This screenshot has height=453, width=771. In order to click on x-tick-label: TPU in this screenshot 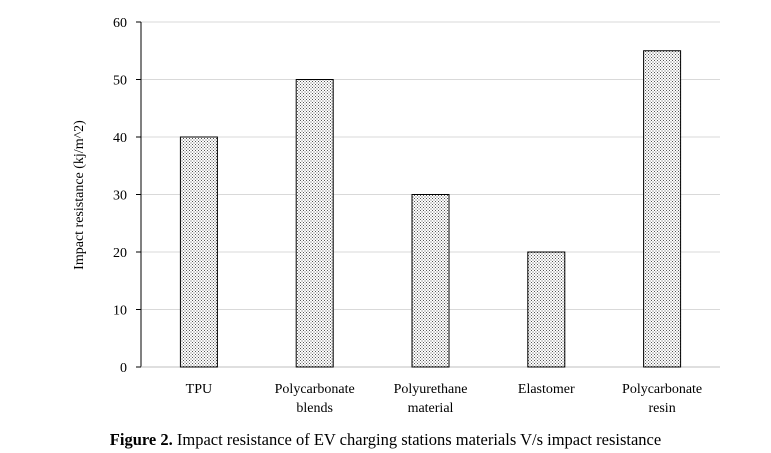, I will do `click(199, 389)`.